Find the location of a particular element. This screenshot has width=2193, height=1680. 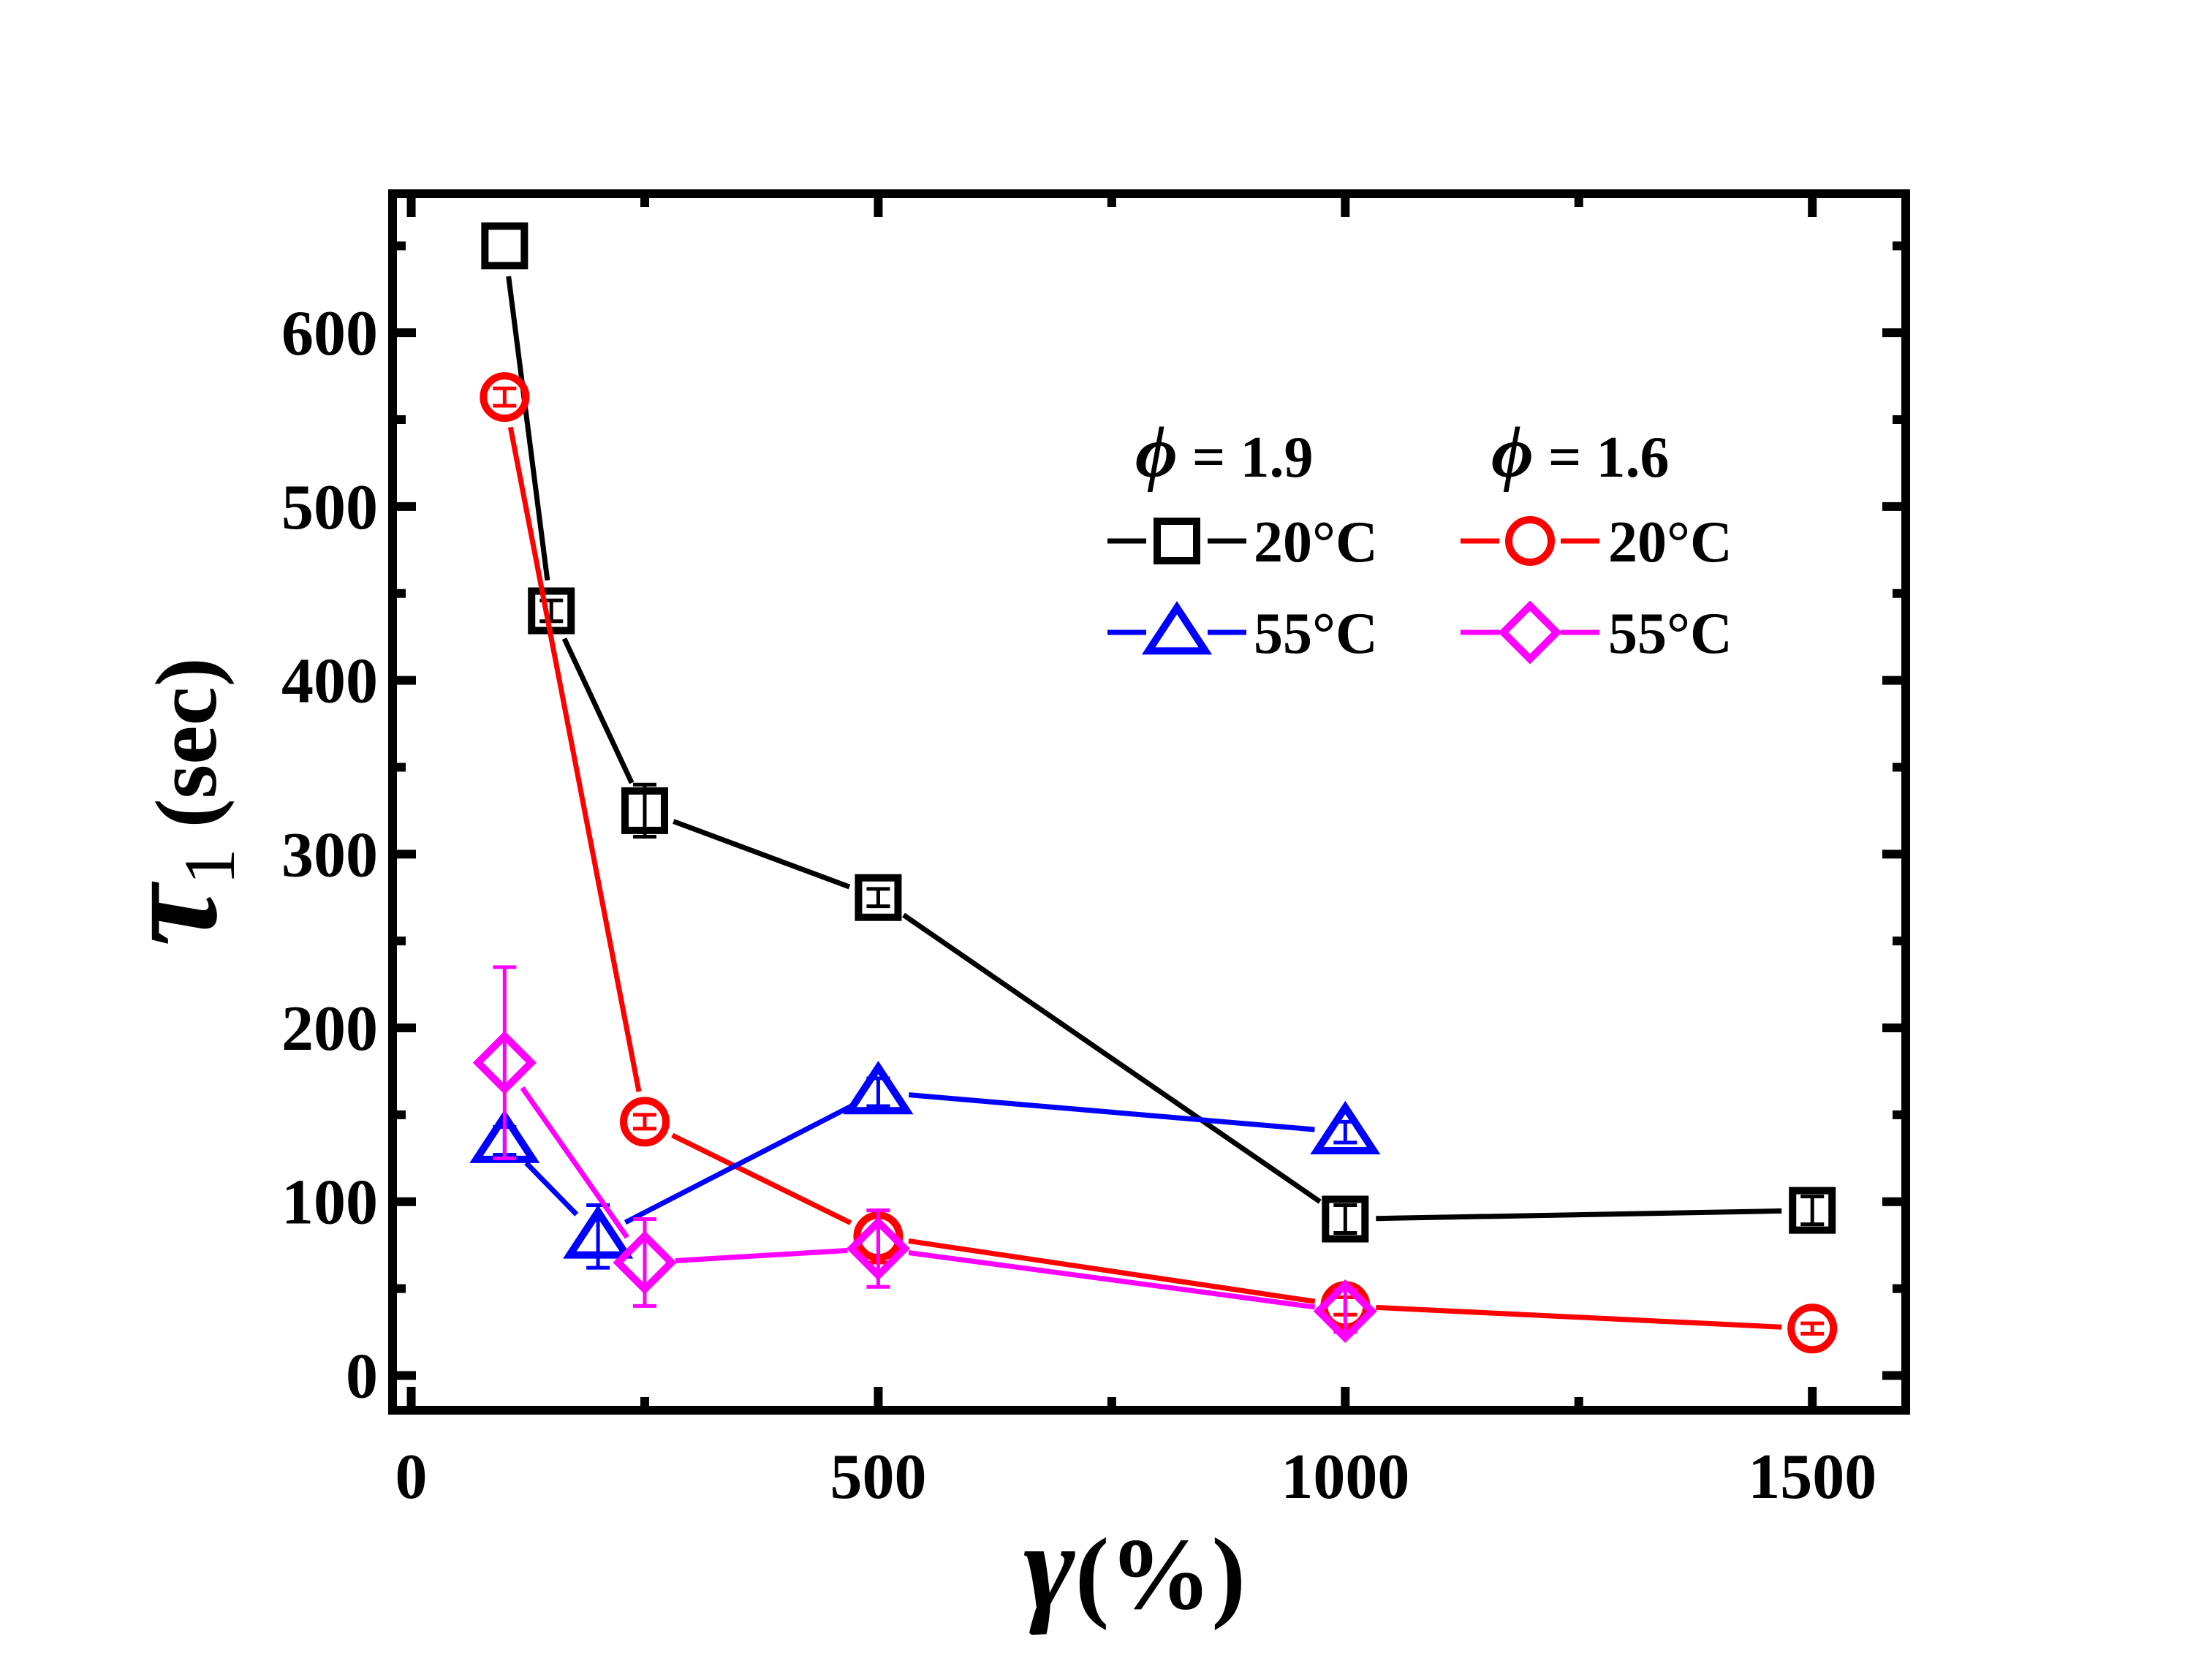

x-axis-symbol: γ is located at coordinates (1049, 1566).